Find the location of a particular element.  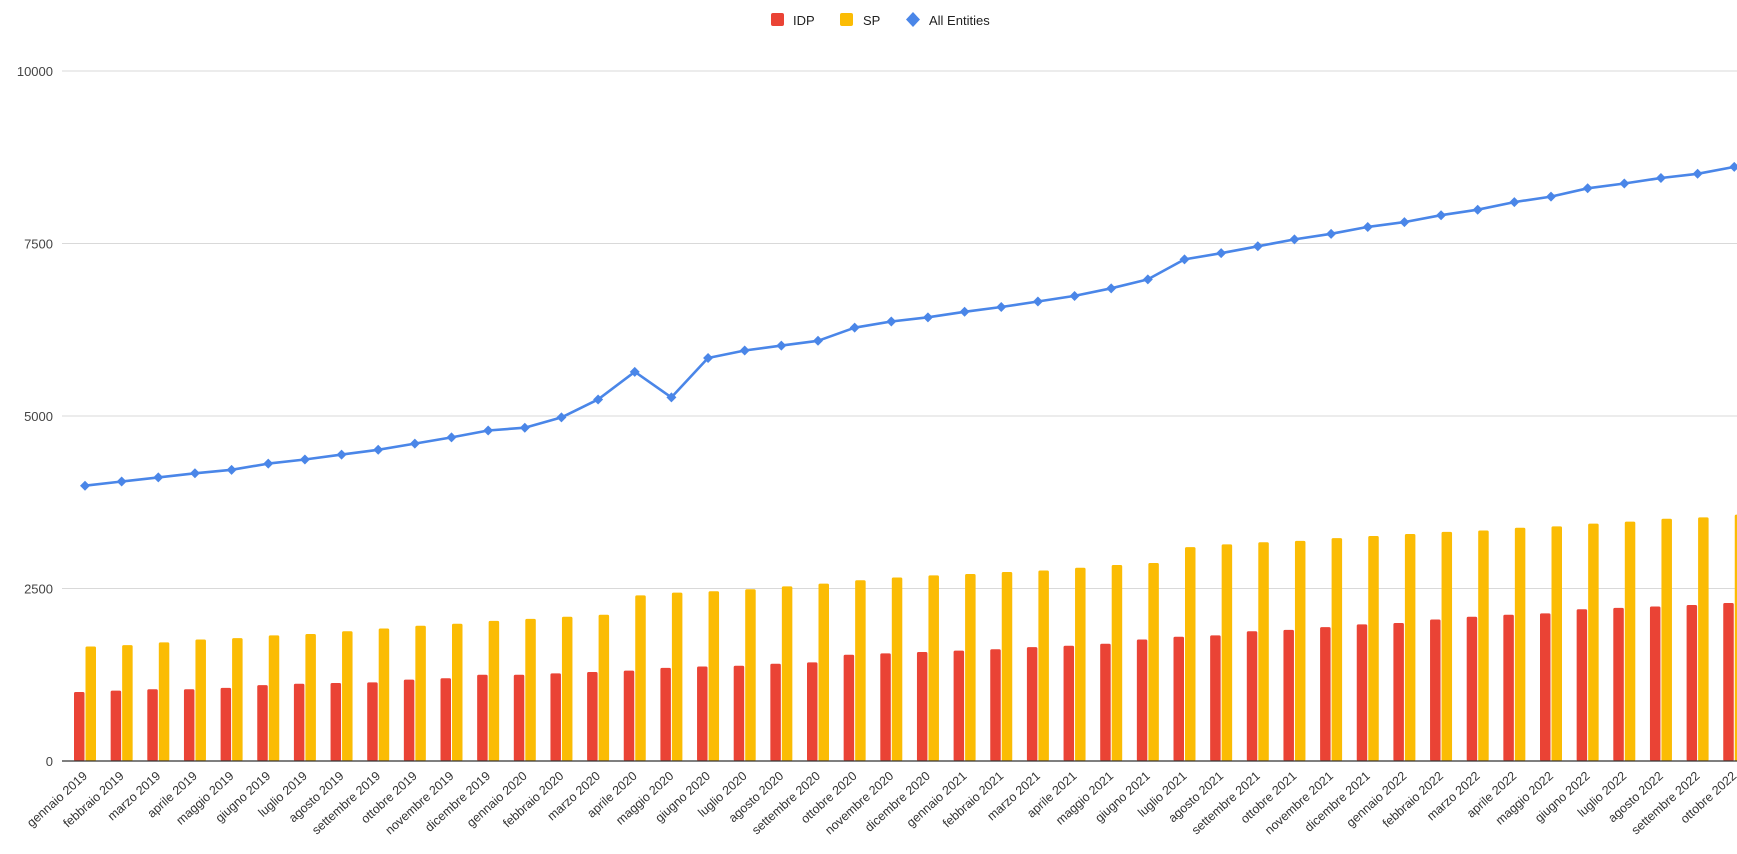

legend: IDP SP All Entities is located at coordinates (880, 20).